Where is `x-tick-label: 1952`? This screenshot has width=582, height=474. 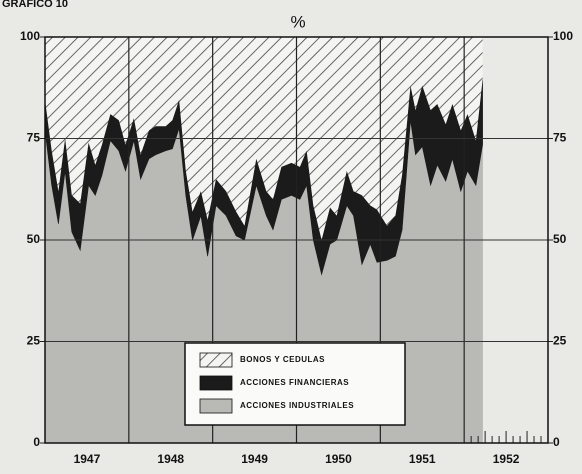 x-tick-label: 1952 is located at coordinates (506, 459).